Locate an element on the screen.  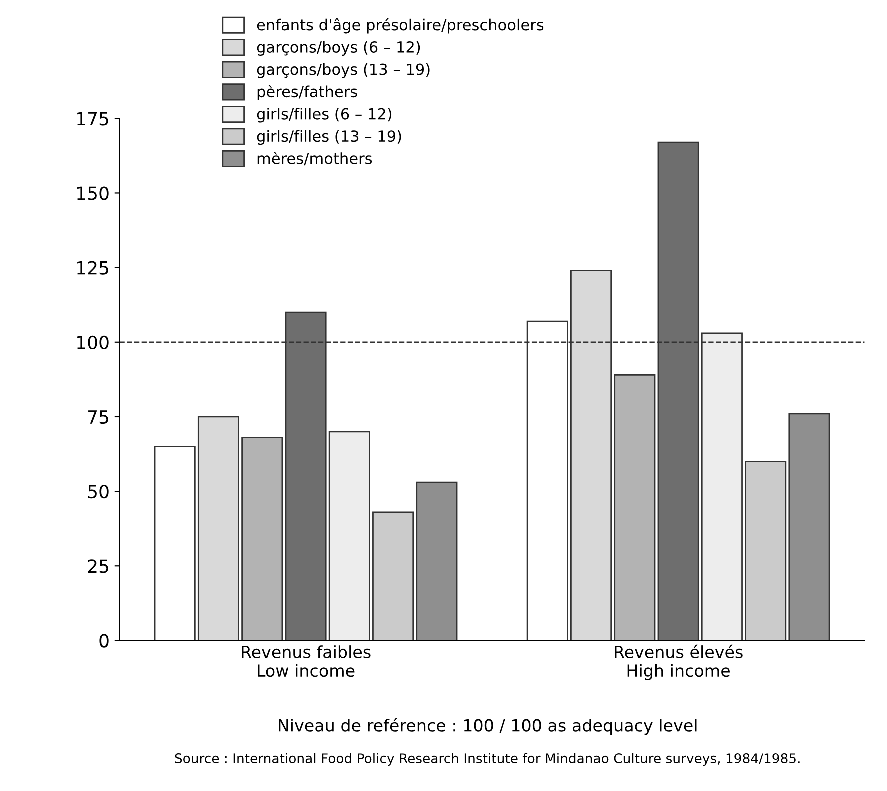
legend-label: enfants d'âge présolaire/preschoolers is located at coordinates (400, 26).